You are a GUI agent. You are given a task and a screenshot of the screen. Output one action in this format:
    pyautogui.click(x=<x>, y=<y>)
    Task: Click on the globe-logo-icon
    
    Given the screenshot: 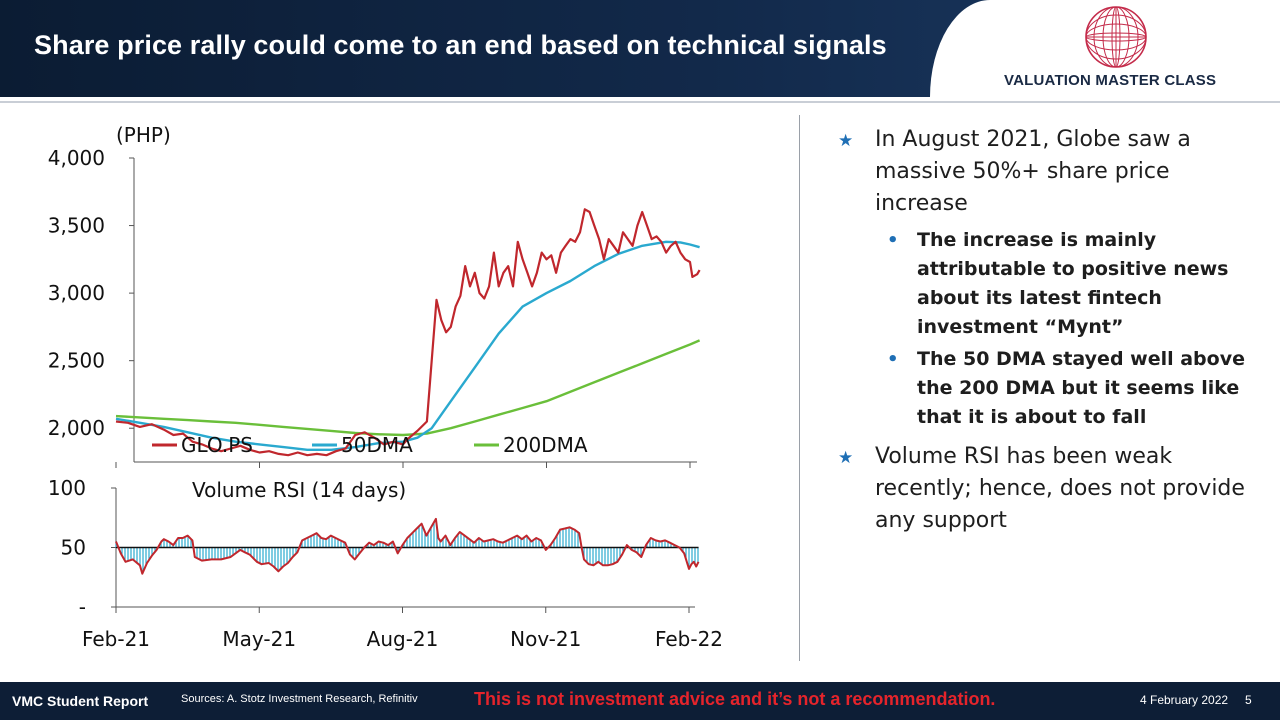 What is the action you would take?
    pyautogui.click(x=1116, y=37)
    